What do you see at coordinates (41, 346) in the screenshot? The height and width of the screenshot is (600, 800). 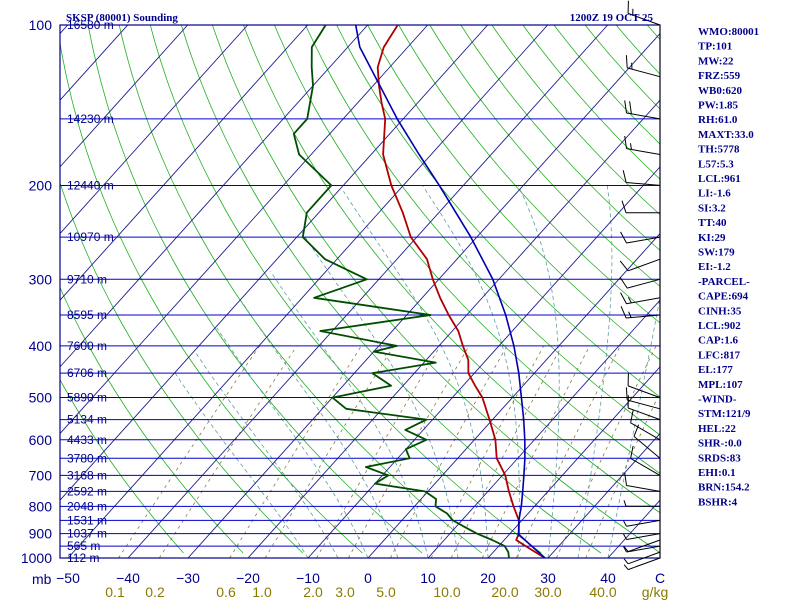 I see `pressure-tick-label: 400` at bounding box center [41, 346].